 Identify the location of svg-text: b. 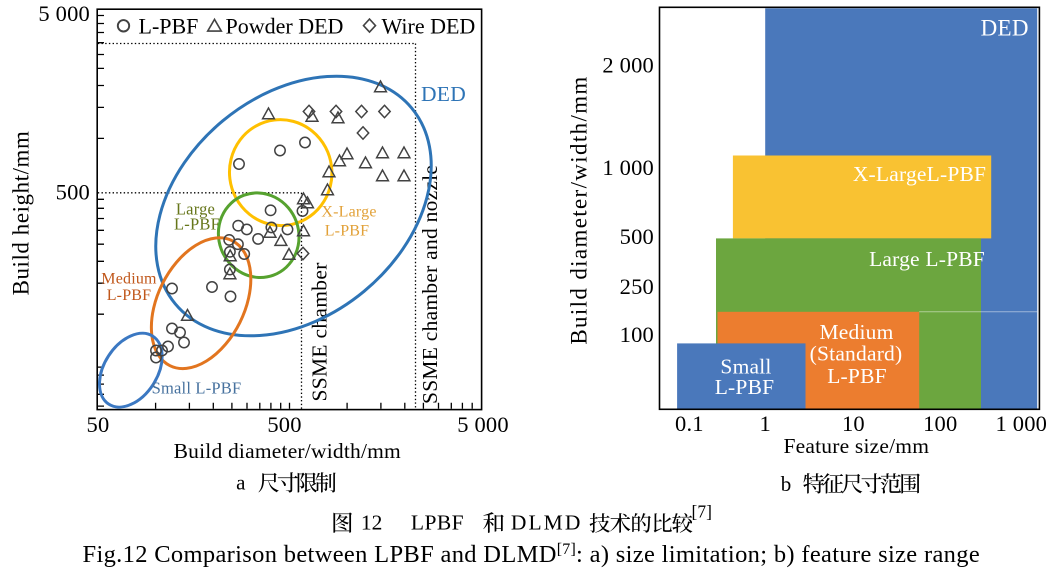
(786, 484).